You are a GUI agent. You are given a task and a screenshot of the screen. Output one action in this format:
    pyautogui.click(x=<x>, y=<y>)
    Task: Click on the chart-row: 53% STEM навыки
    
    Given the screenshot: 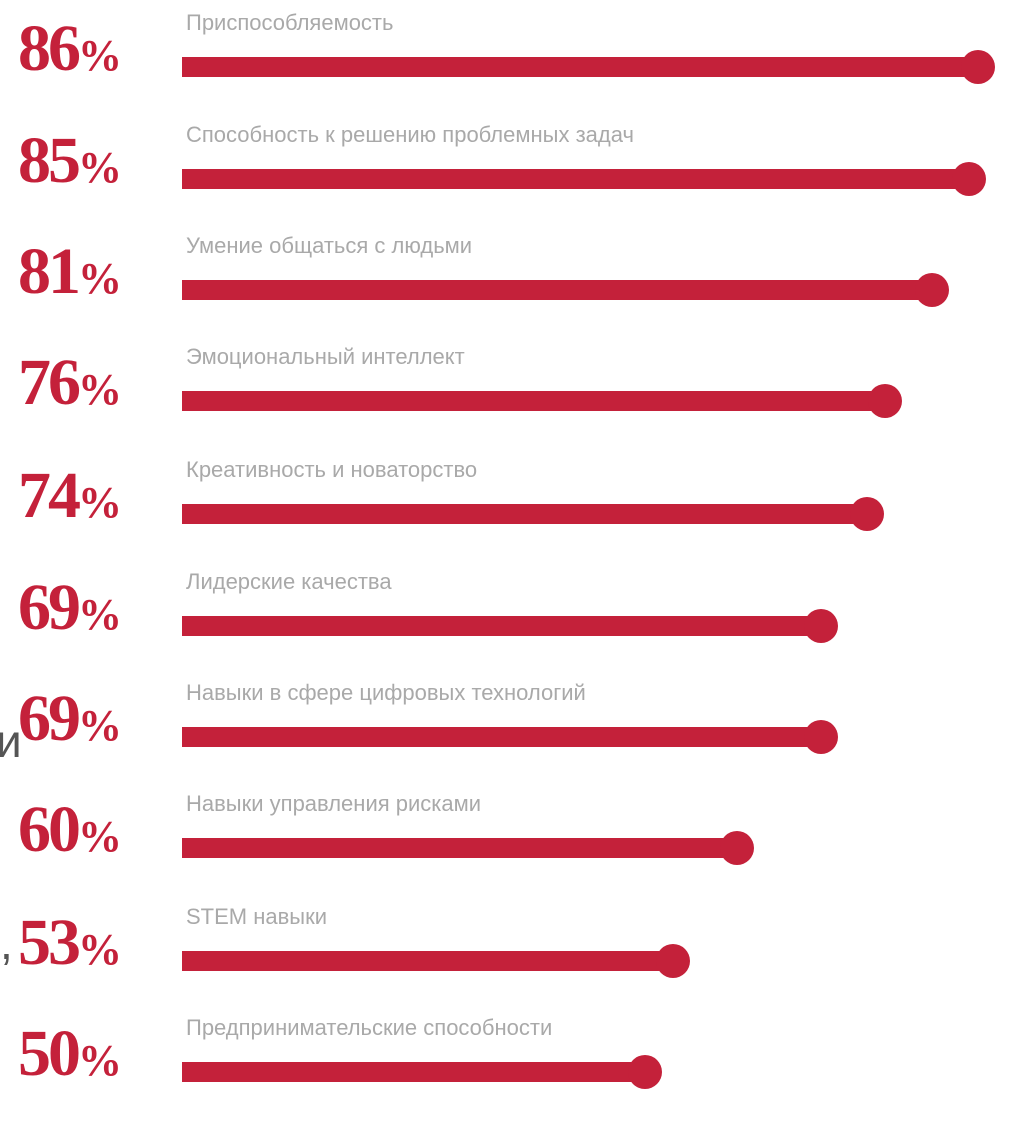 What is the action you would take?
    pyautogui.click(x=504, y=958)
    